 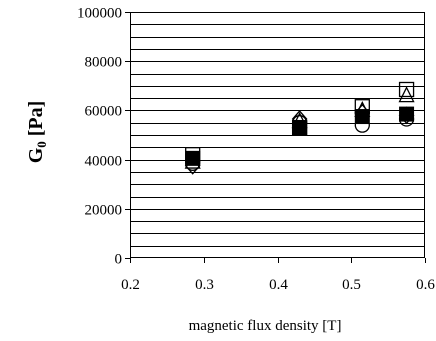 What do you see at coordinates (119, 260) in the screenshot?
I see `y-tick-label: 0` at bounding box center [119, 260].